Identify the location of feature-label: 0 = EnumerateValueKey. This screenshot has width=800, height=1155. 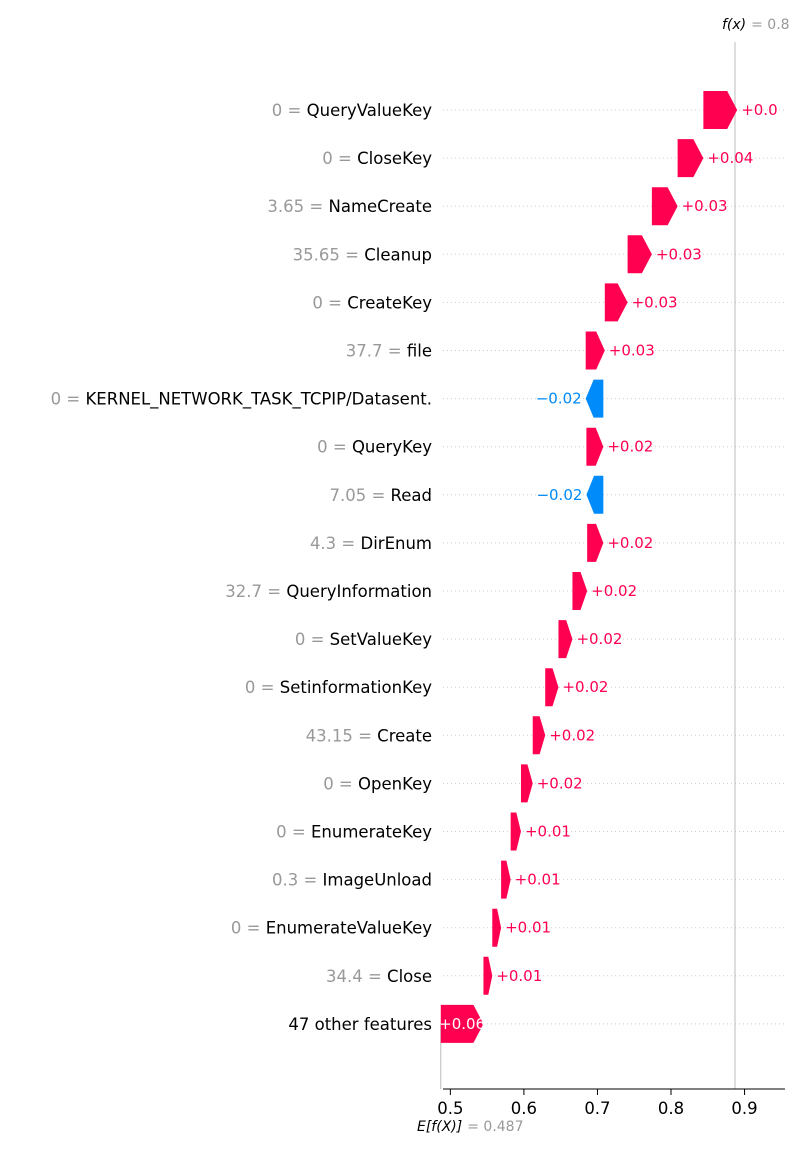
(331, 928).